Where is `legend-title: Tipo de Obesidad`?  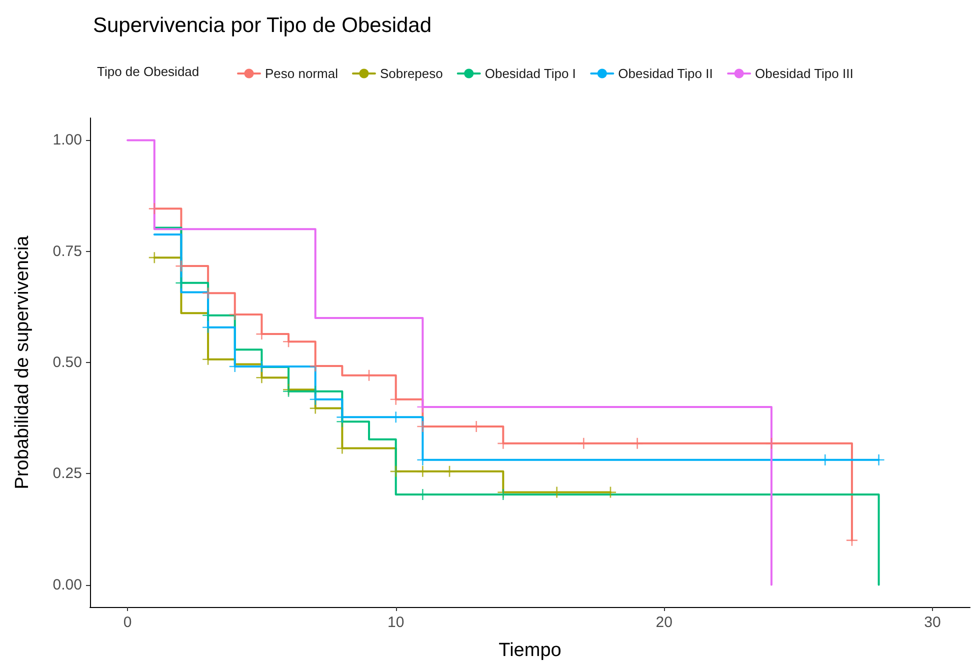
legend-title: Tipo de Obesidad is located at coordinates (148, 71).